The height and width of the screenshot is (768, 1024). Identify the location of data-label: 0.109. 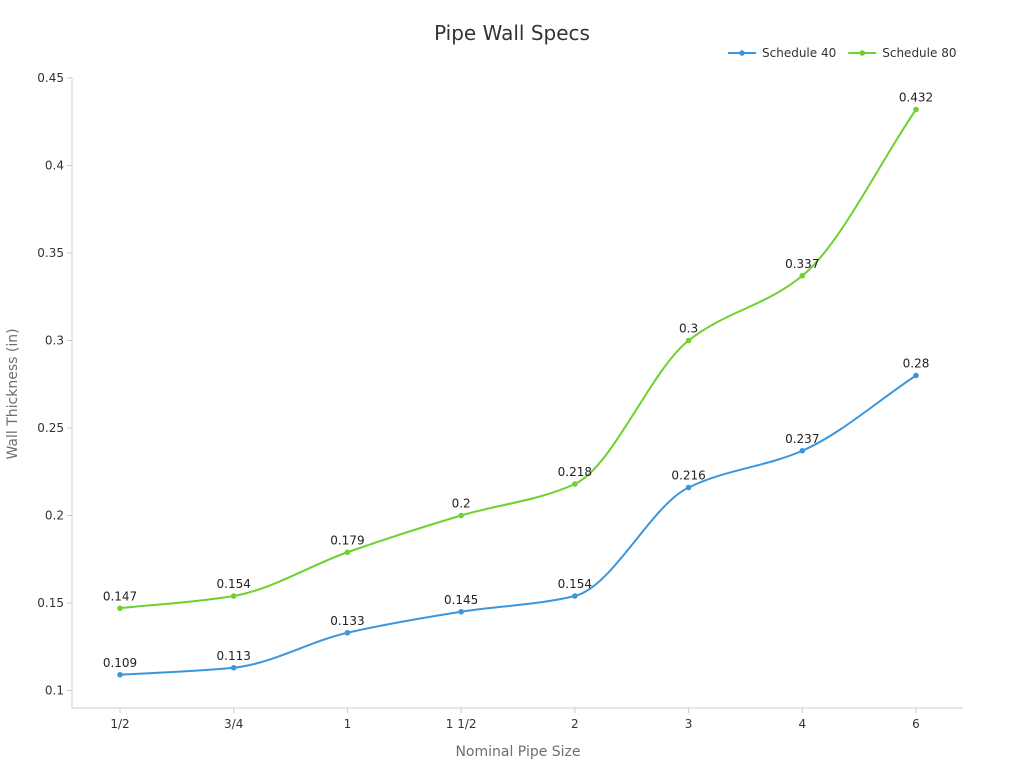
(120, 663).